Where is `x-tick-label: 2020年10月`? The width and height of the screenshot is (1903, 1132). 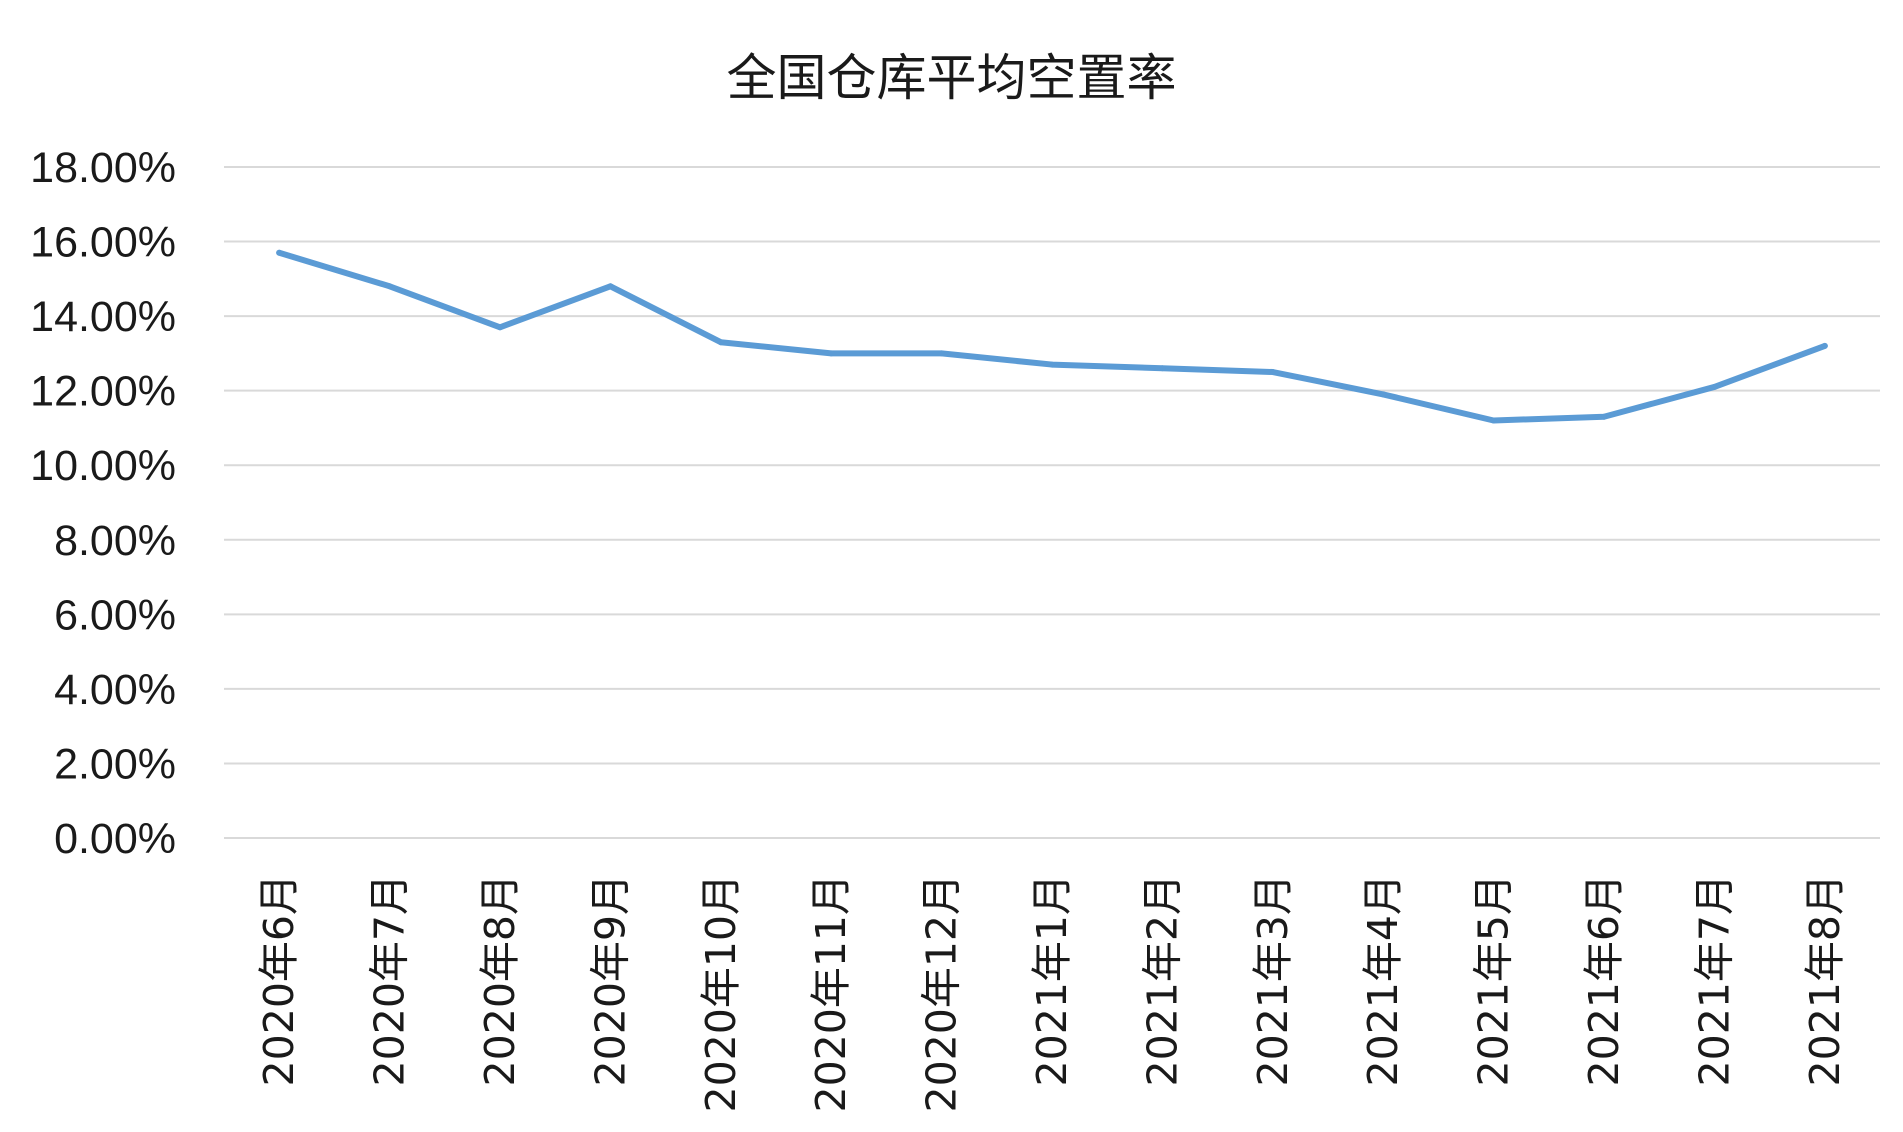
x-tick-label: 2020年10月 is located at coordinates (721, 993).